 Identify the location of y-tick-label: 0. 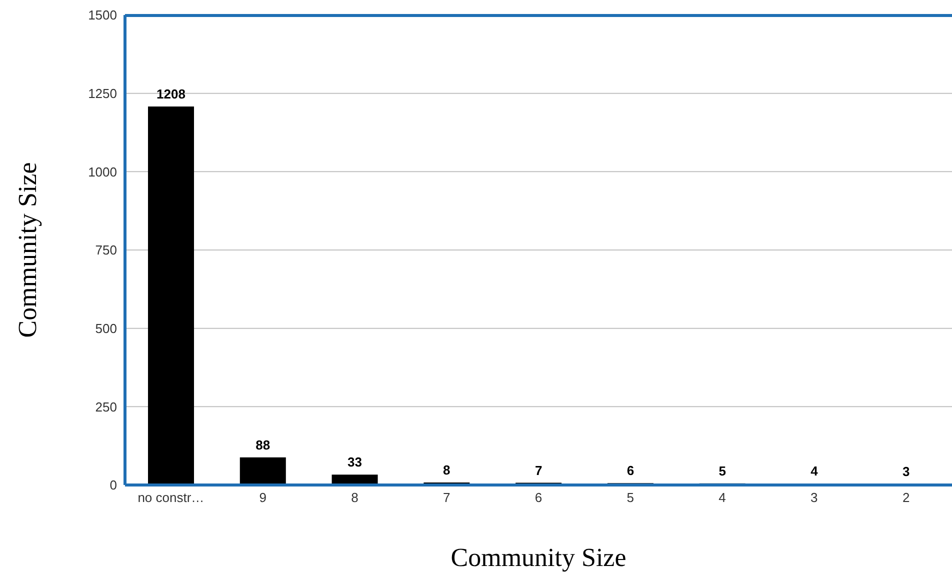
(113, 485).